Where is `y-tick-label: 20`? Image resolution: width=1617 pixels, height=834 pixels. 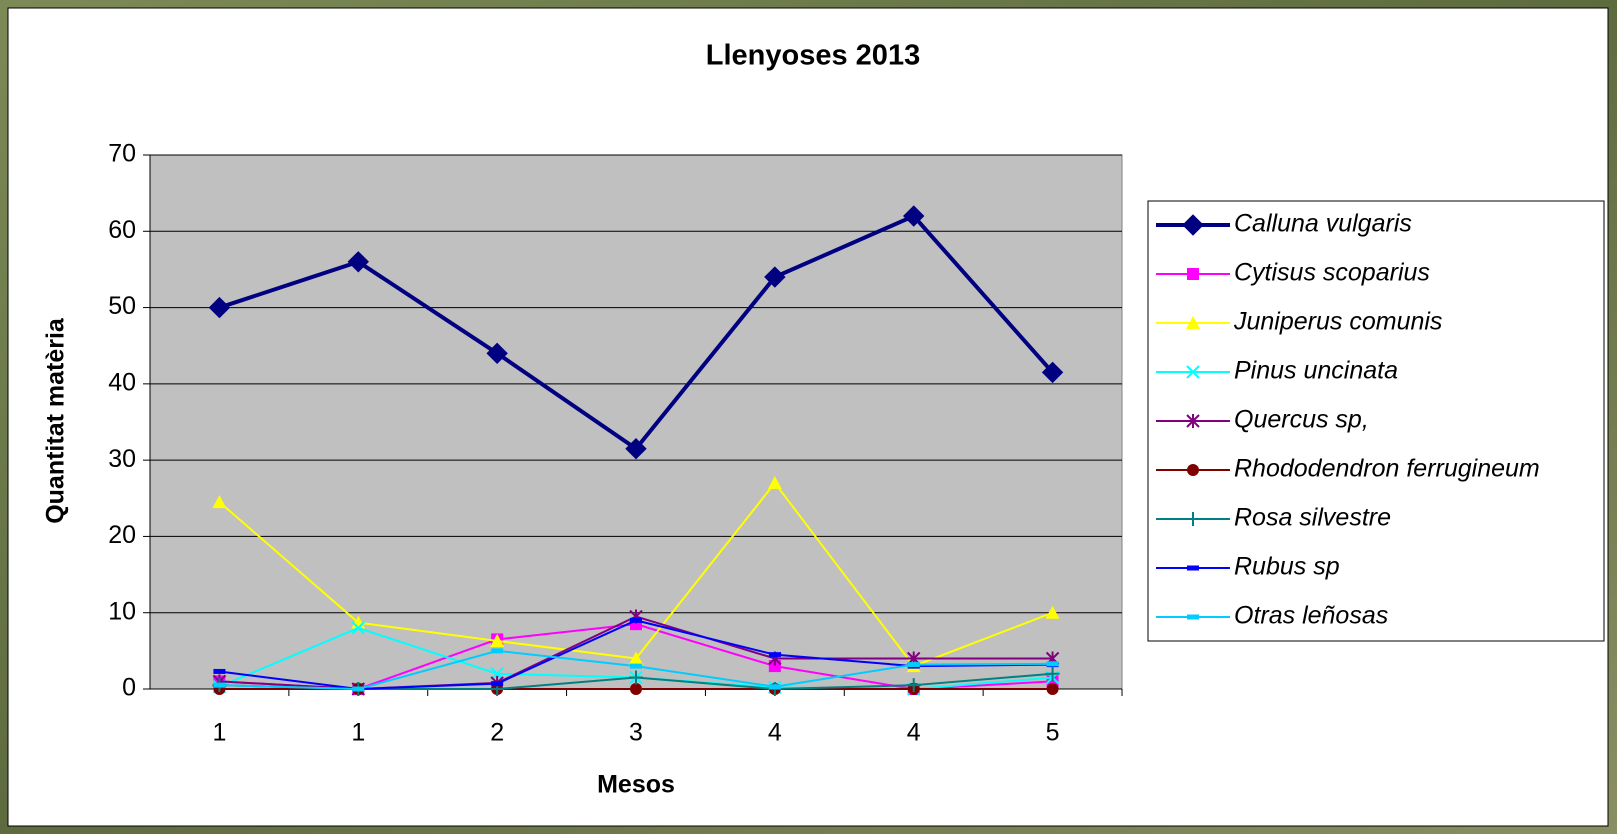 y-tick-label: 20 is located at coordinates (122, 535).